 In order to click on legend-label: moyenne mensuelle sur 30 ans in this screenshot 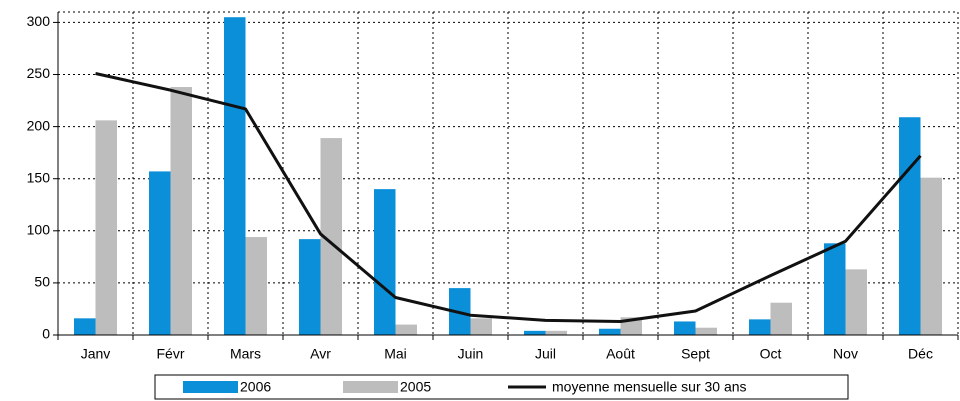, I will do `click(649, 387)`.